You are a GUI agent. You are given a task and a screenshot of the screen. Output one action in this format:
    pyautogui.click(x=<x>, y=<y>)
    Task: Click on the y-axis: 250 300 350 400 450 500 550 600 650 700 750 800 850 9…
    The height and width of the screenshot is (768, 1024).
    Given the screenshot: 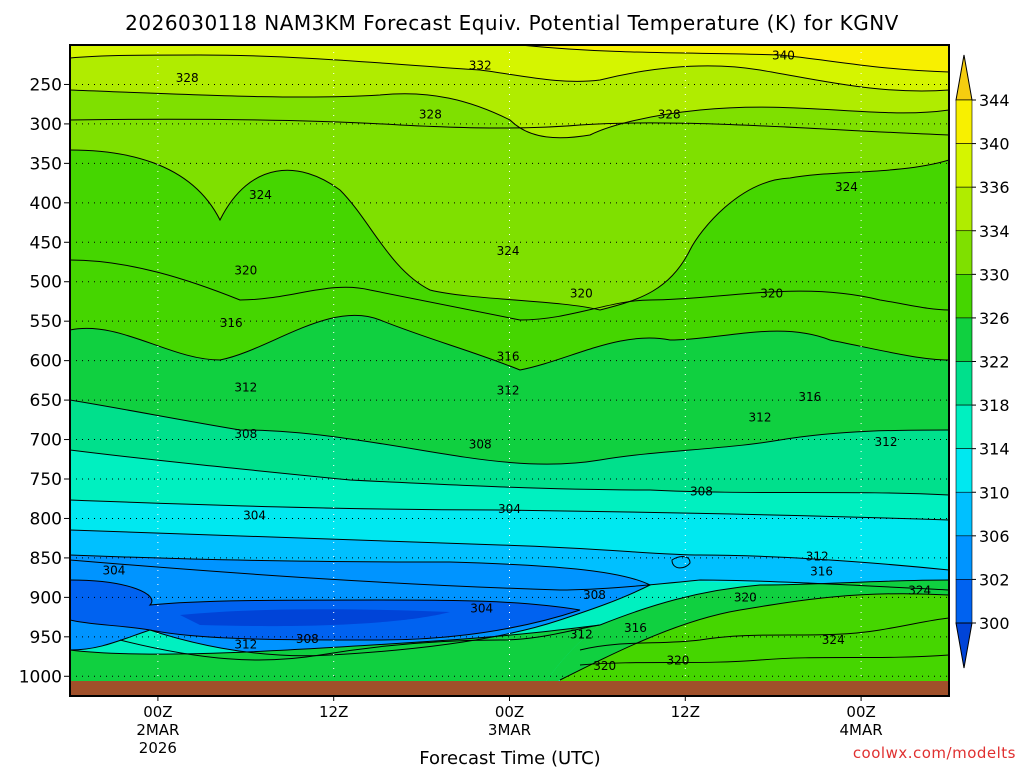 What is the action you would take?
    pyautogui.click(x=44, y=381)
    